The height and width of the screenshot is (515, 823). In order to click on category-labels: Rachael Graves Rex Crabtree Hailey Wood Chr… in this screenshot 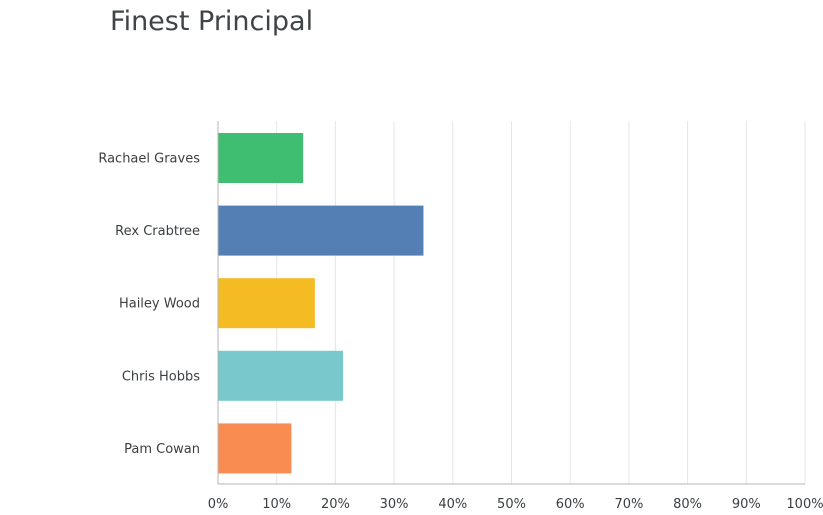, I will do `click(149, 304)`.